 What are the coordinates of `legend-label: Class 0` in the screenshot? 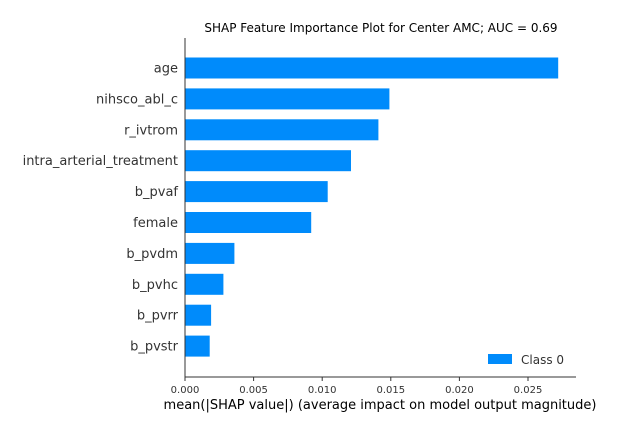 It's located at (542, 360).